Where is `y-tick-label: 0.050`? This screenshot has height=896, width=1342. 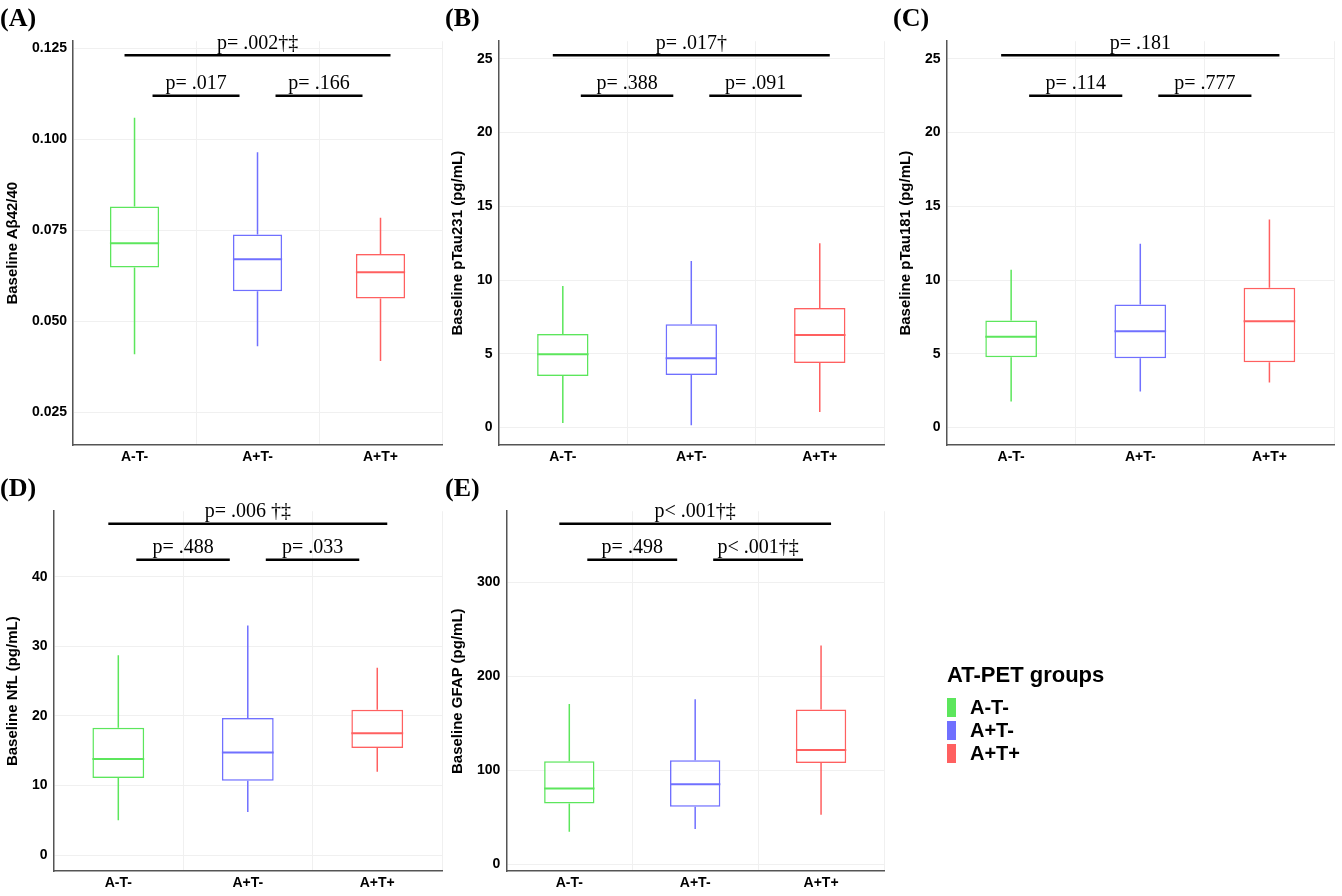 y-tick-label: 0.050 is located at coordinates (49, 320).